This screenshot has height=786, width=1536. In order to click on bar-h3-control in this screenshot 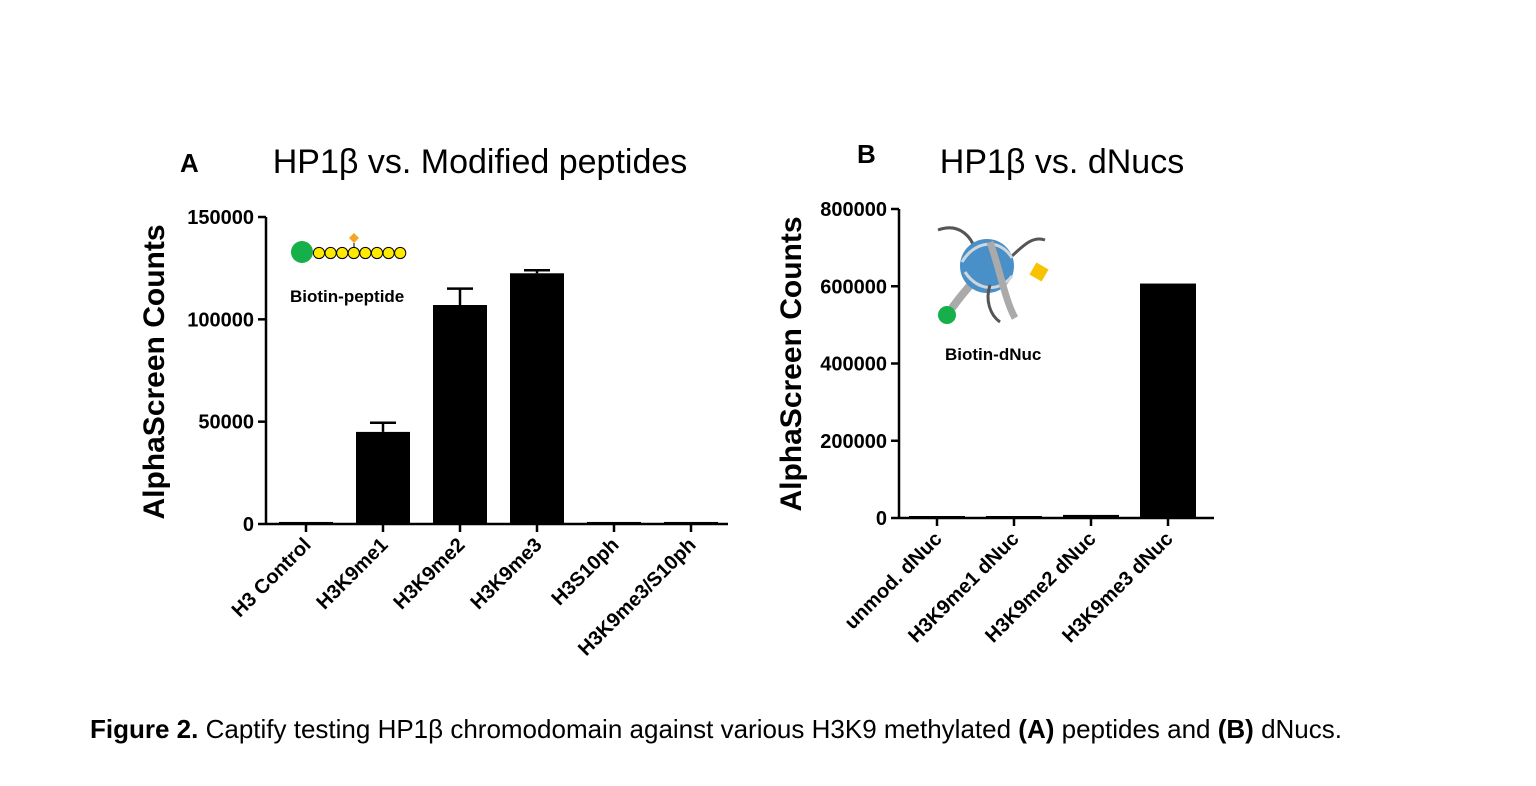, I will do `click(306, 522)`.